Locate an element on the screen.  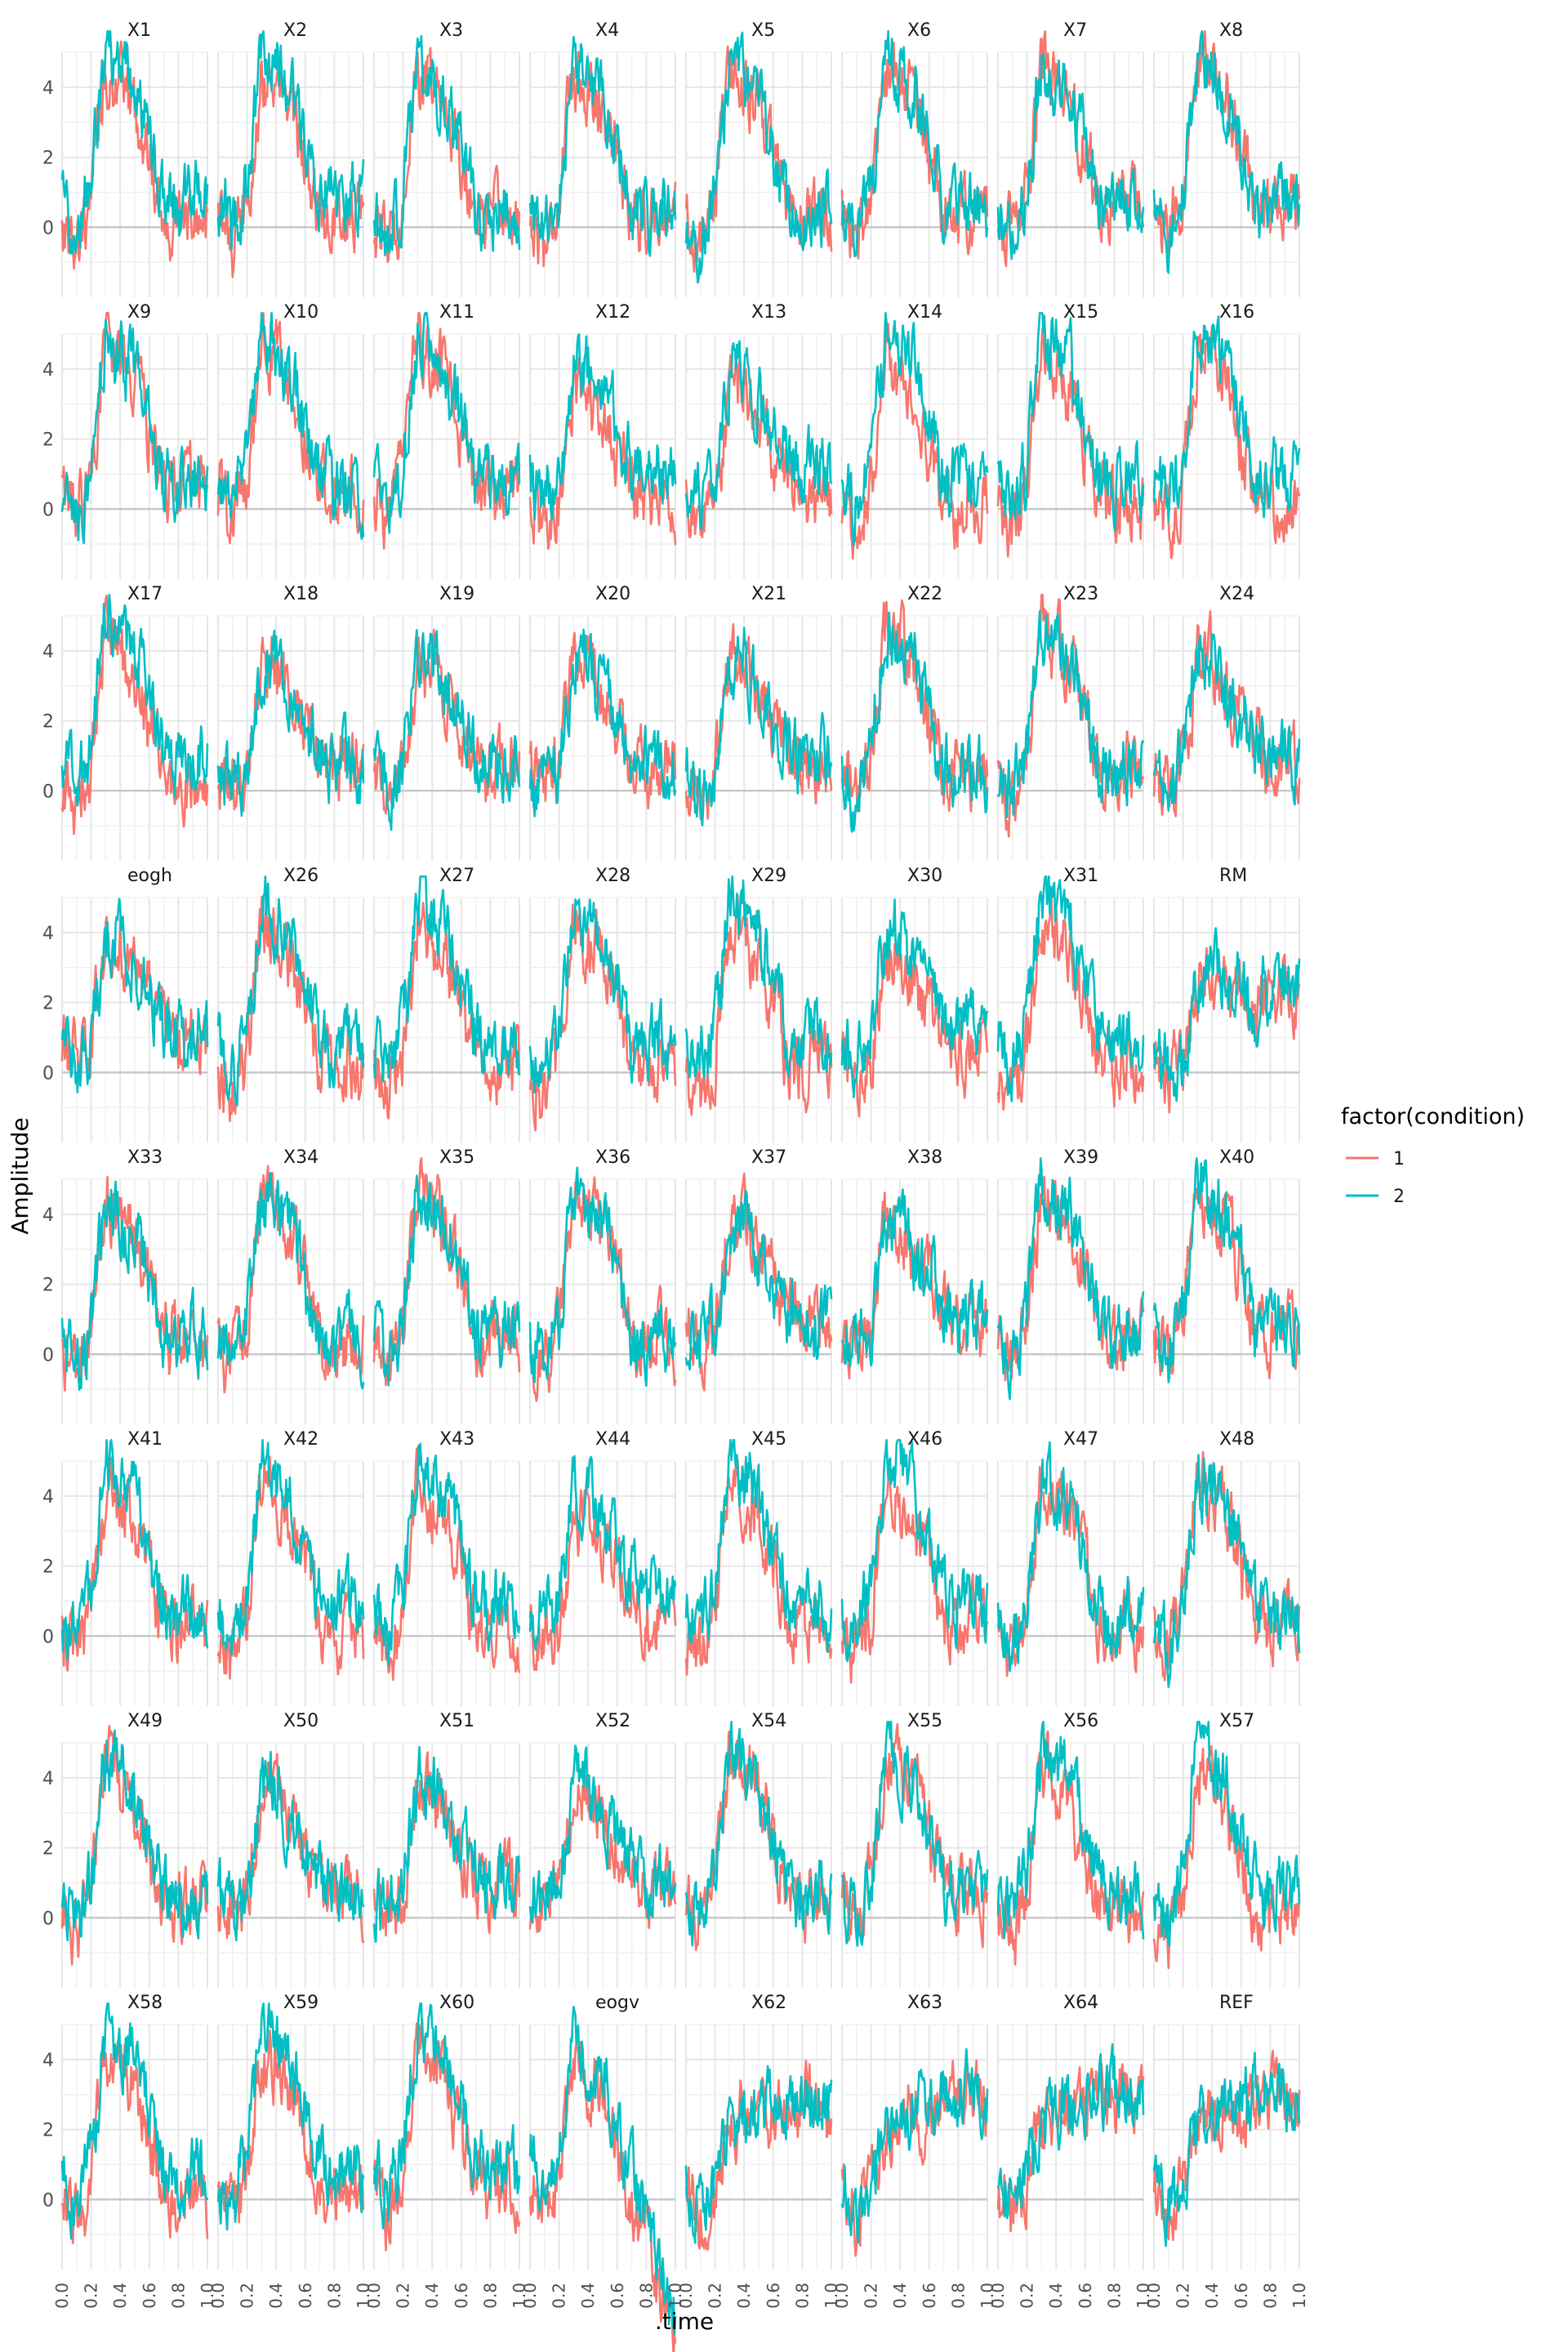
strip-label: RM is located at coordinates (1233, 876).